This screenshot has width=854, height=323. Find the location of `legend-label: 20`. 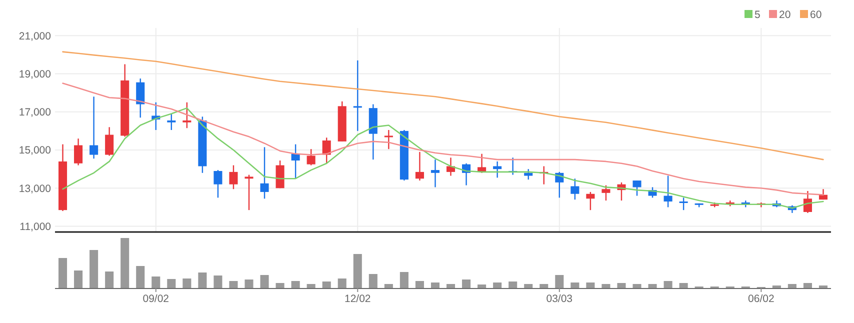

legend-label: 20 is located at coordinates (785, 15).